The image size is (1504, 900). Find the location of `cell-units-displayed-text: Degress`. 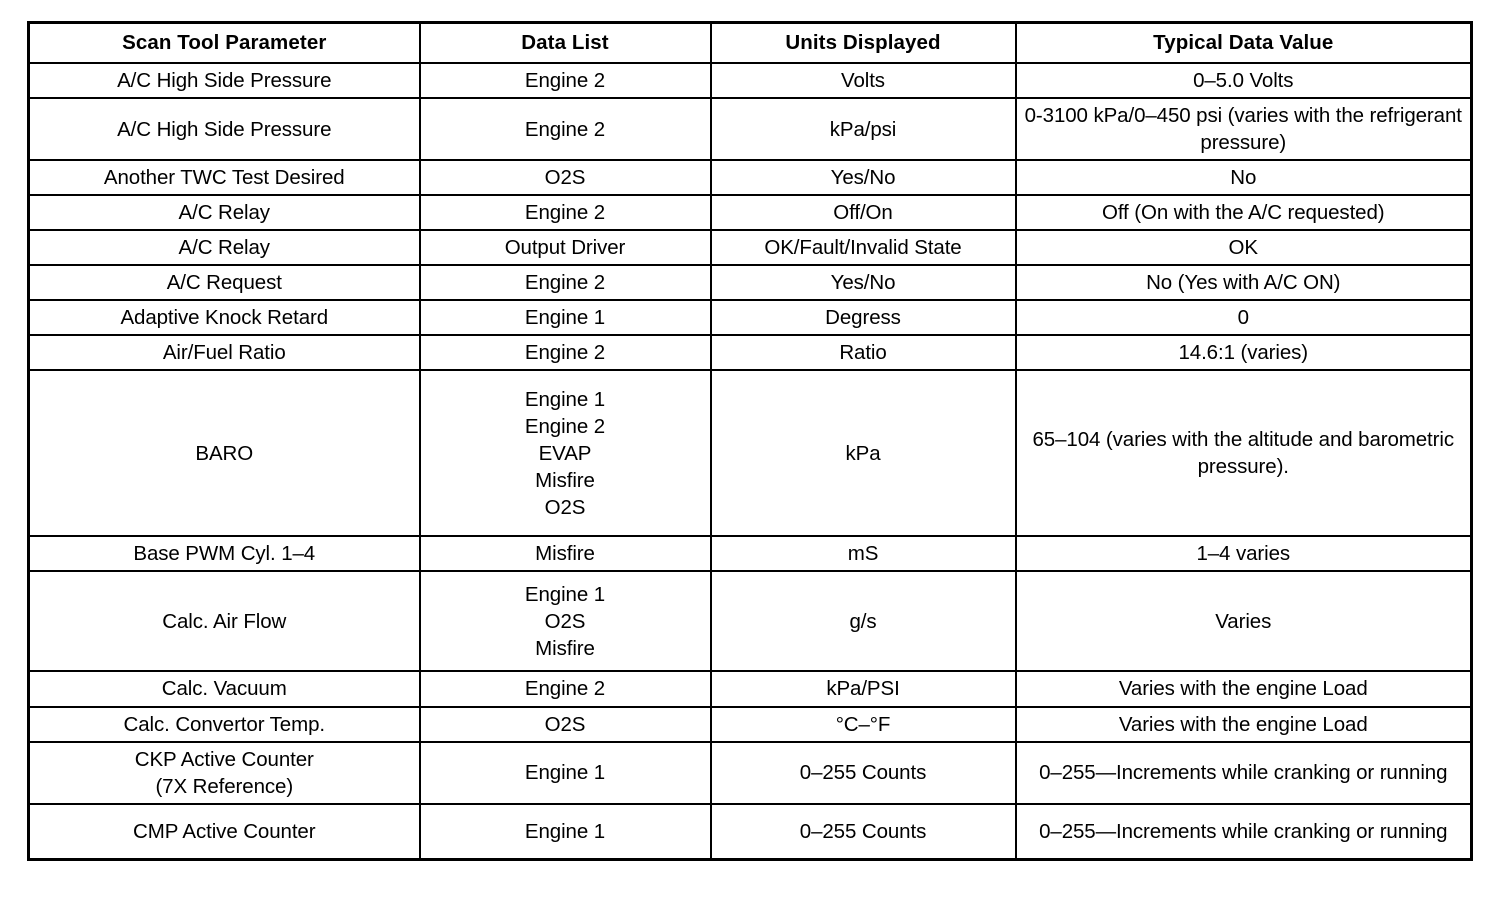

cell-units-displayed-text: Degress is located at coordinates (863, 318).